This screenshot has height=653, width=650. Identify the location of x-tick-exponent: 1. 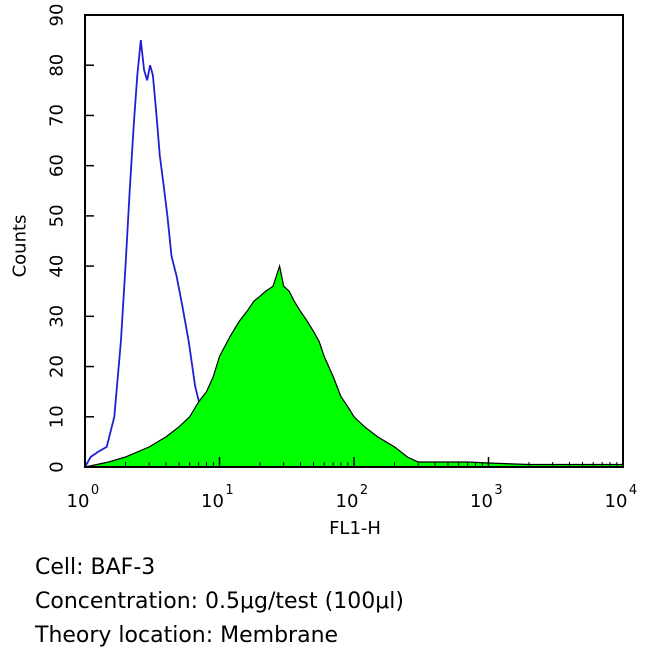
(229, 490).